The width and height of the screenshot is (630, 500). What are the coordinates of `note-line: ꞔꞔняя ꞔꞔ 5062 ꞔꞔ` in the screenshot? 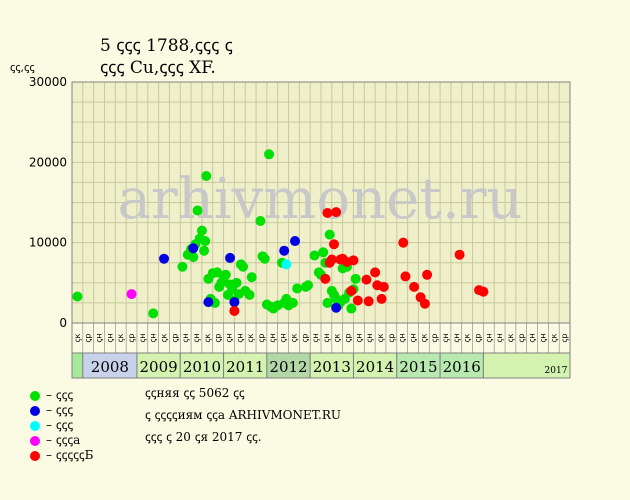 It's located at (195, 393).